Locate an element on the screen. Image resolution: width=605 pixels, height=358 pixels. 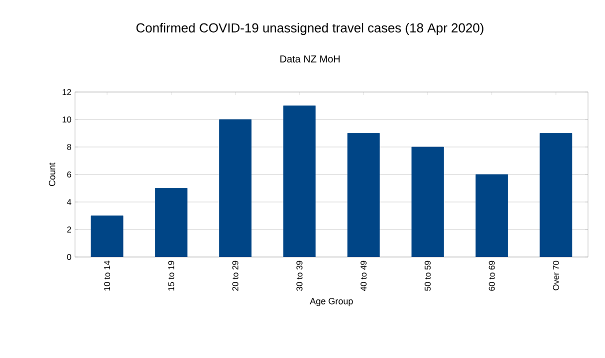
y-tick-label: 4 is located at coordinates (69, 202).